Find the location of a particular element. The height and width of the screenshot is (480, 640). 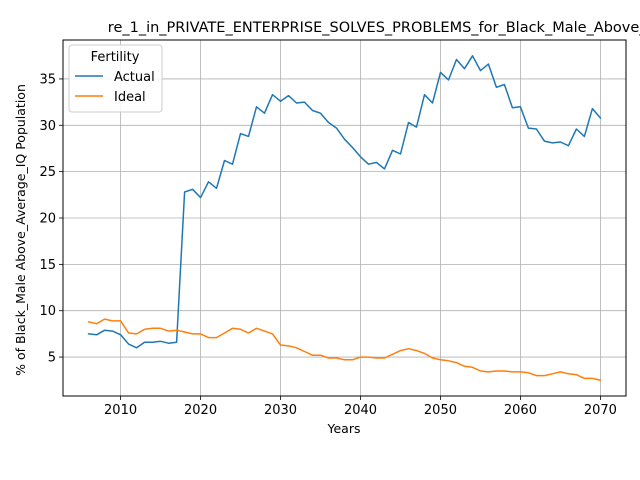

legend-label-ideal: Ideal is located at coordinates (130, 97).